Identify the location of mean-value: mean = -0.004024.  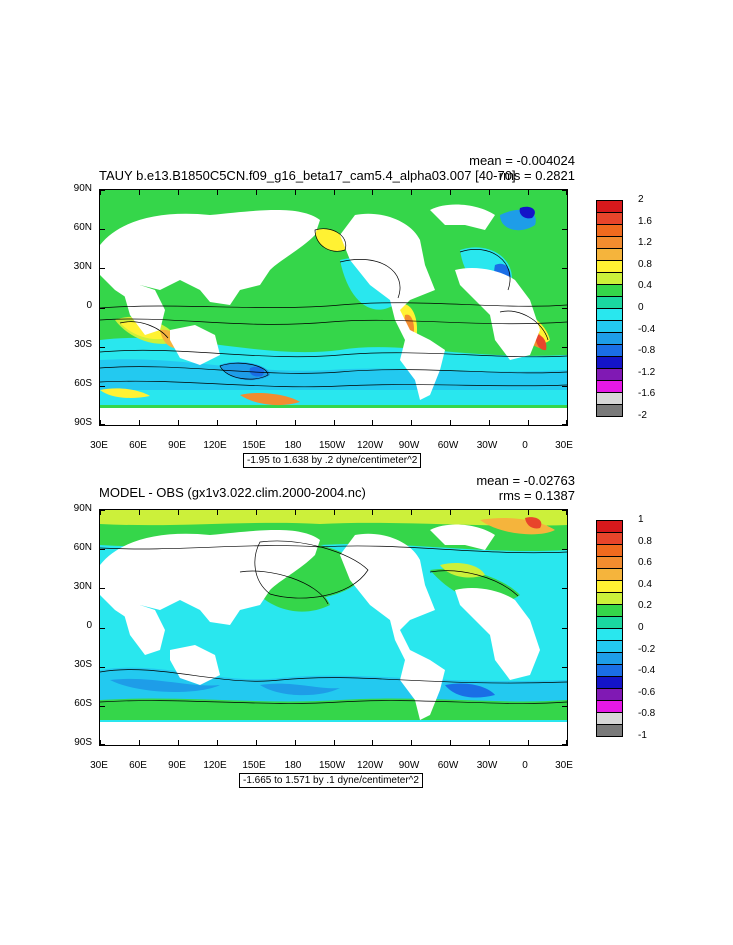
(522, 160).